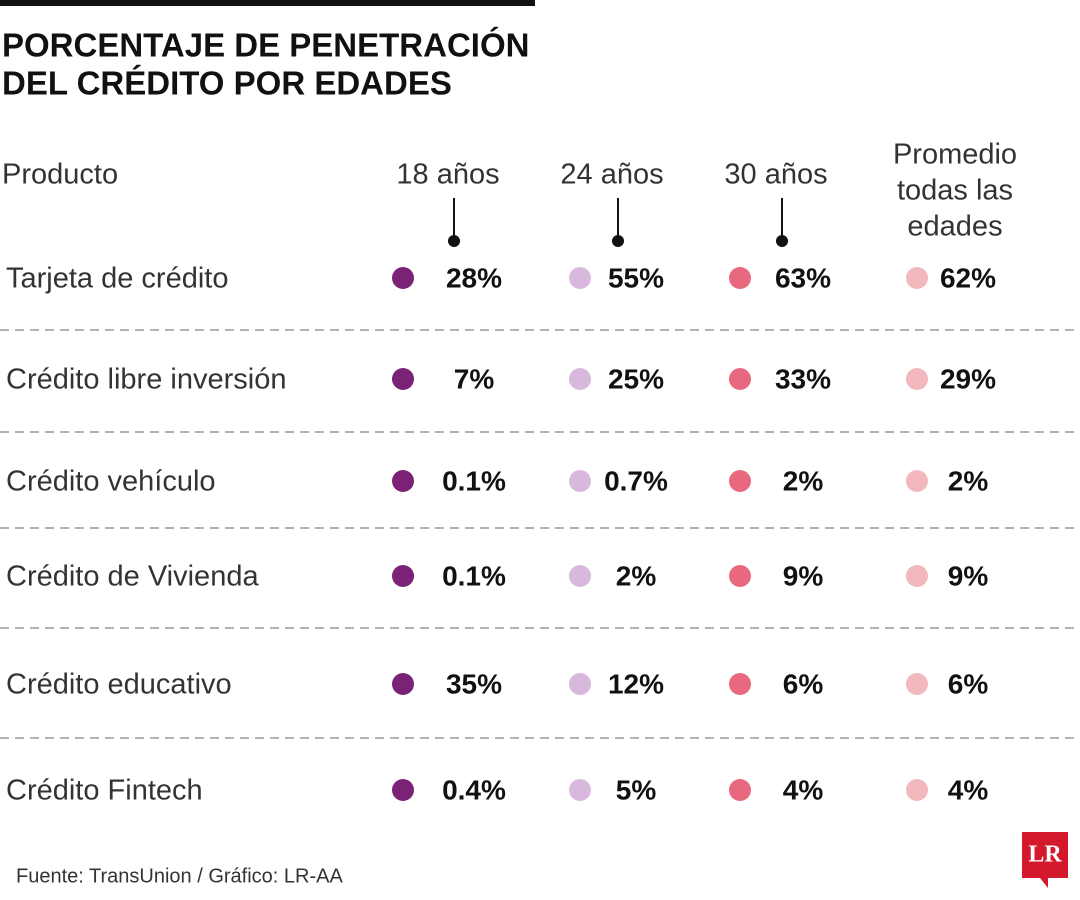  I want to click on column-header: Producto, so click(60, 175).